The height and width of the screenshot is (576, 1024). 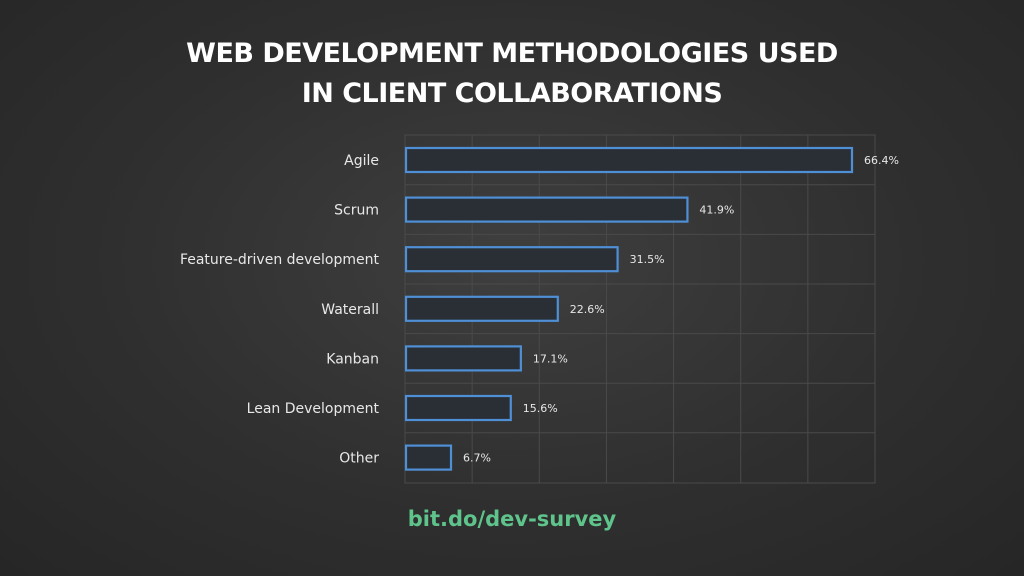 I want to click on source-link: bit.do/dev-survey, so click(x=512, y=519).